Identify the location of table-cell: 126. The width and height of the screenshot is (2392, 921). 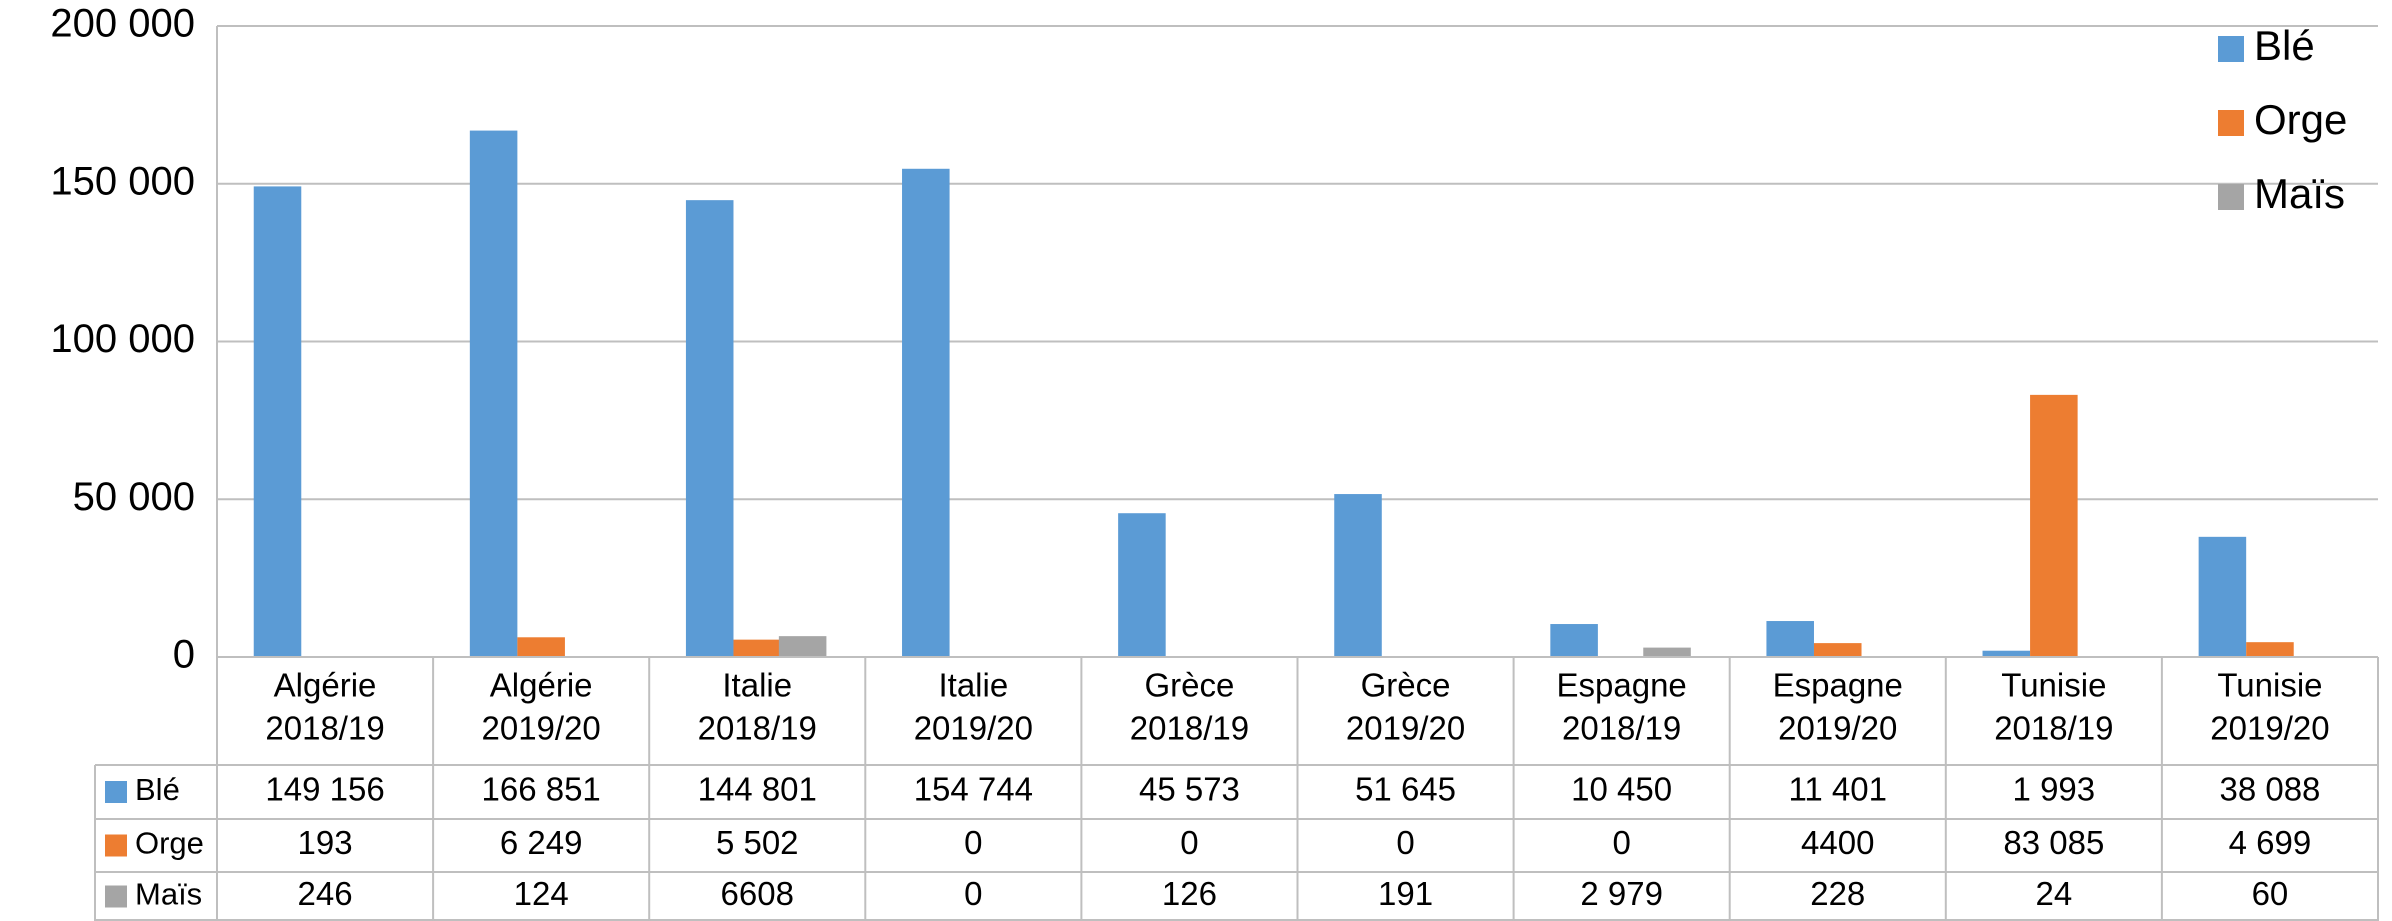
(1189, 893).